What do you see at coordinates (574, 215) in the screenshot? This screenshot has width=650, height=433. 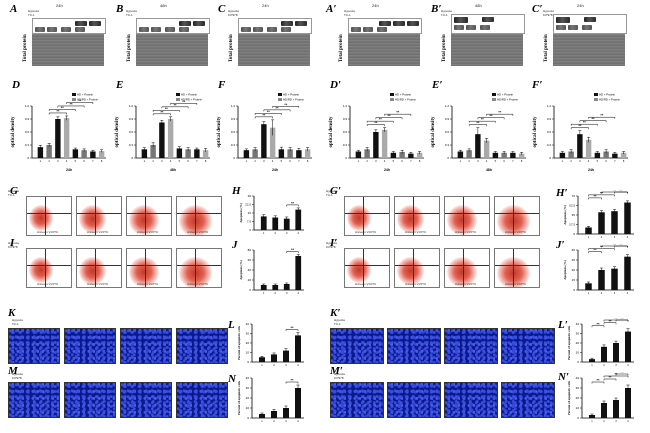 I see `y-tick-label: 35` at bounding box center [574, 215].